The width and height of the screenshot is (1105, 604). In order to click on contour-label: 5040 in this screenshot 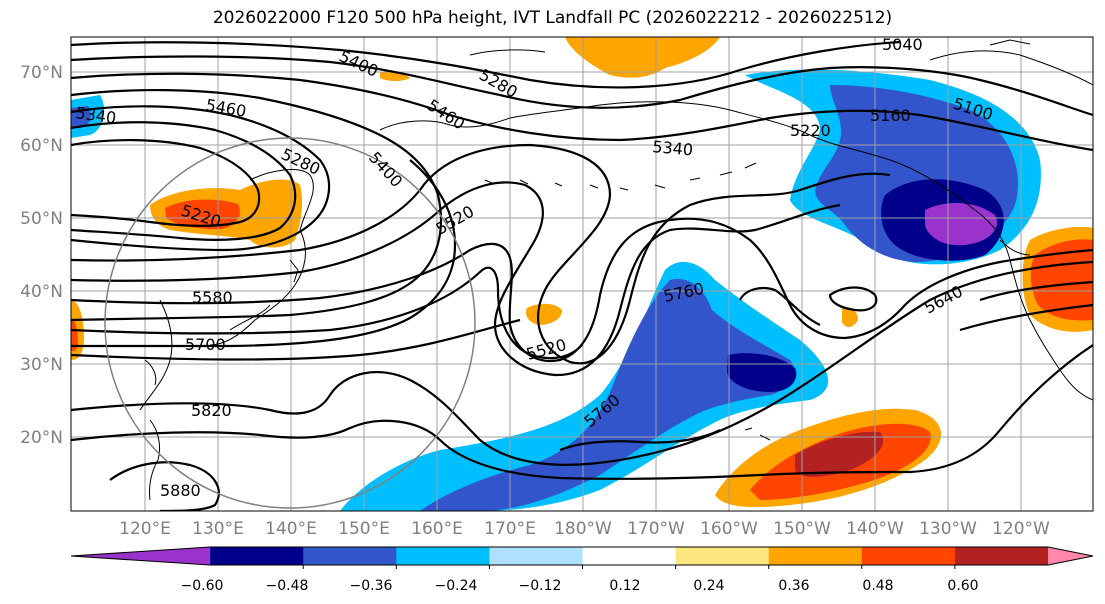, I will do `click(902, 44)`.